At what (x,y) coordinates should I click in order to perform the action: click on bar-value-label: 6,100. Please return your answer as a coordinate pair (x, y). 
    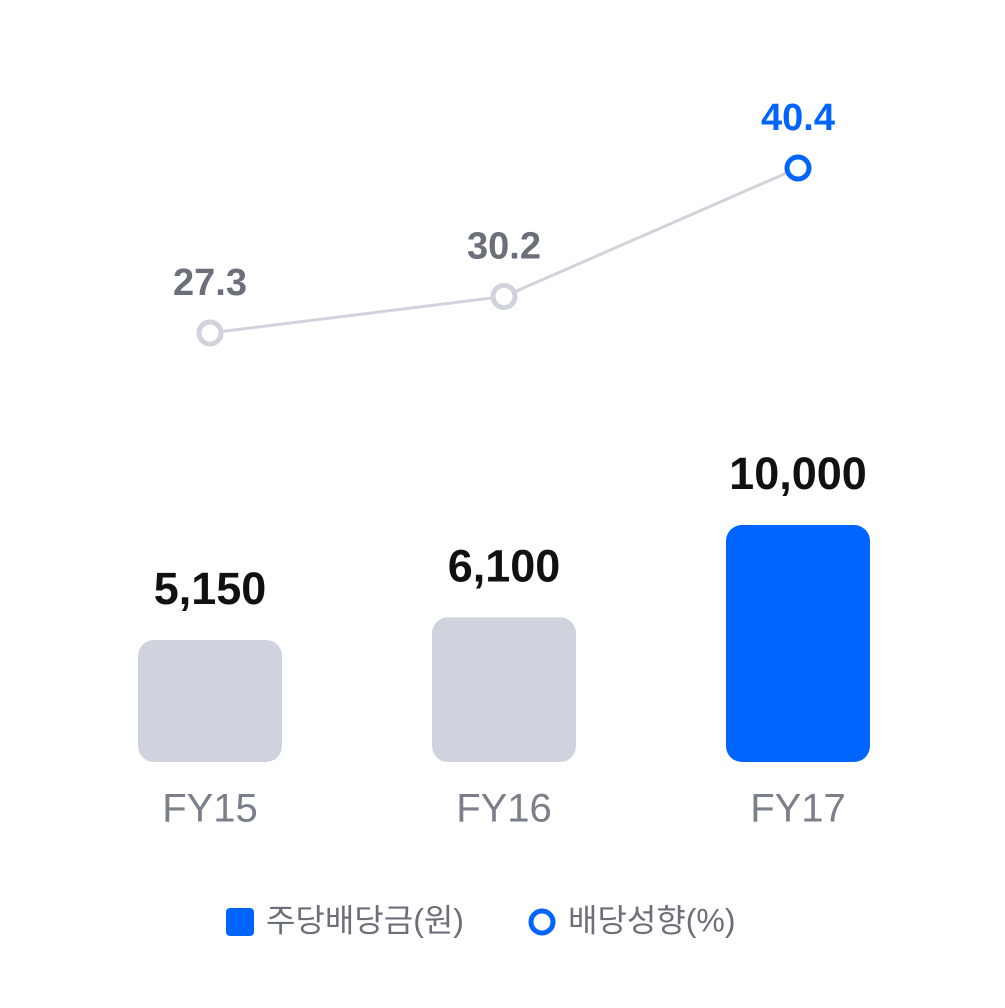
    Looking at the image, I should click on (504, 565).